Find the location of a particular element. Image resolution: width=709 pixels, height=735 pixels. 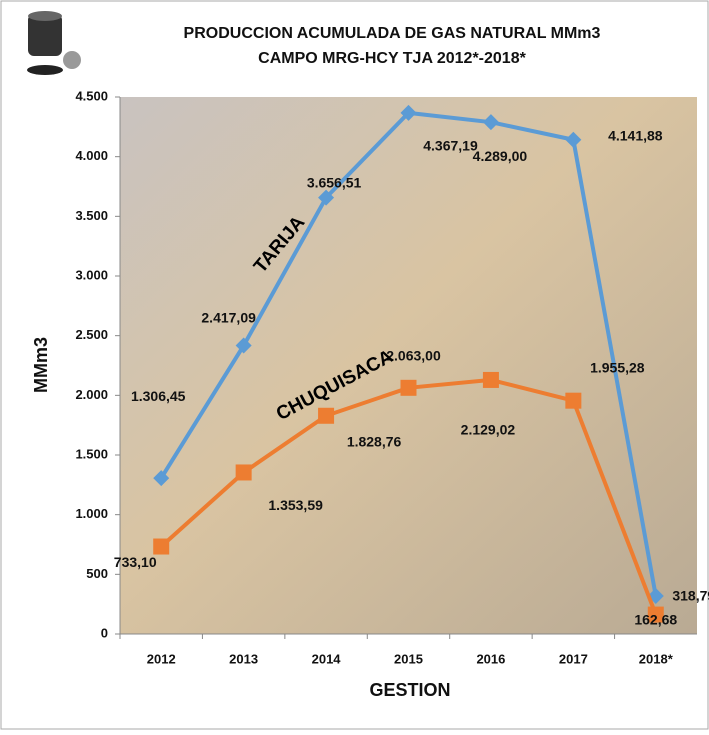

x-tick-label: 2012 is located at coordinates (161, 658).